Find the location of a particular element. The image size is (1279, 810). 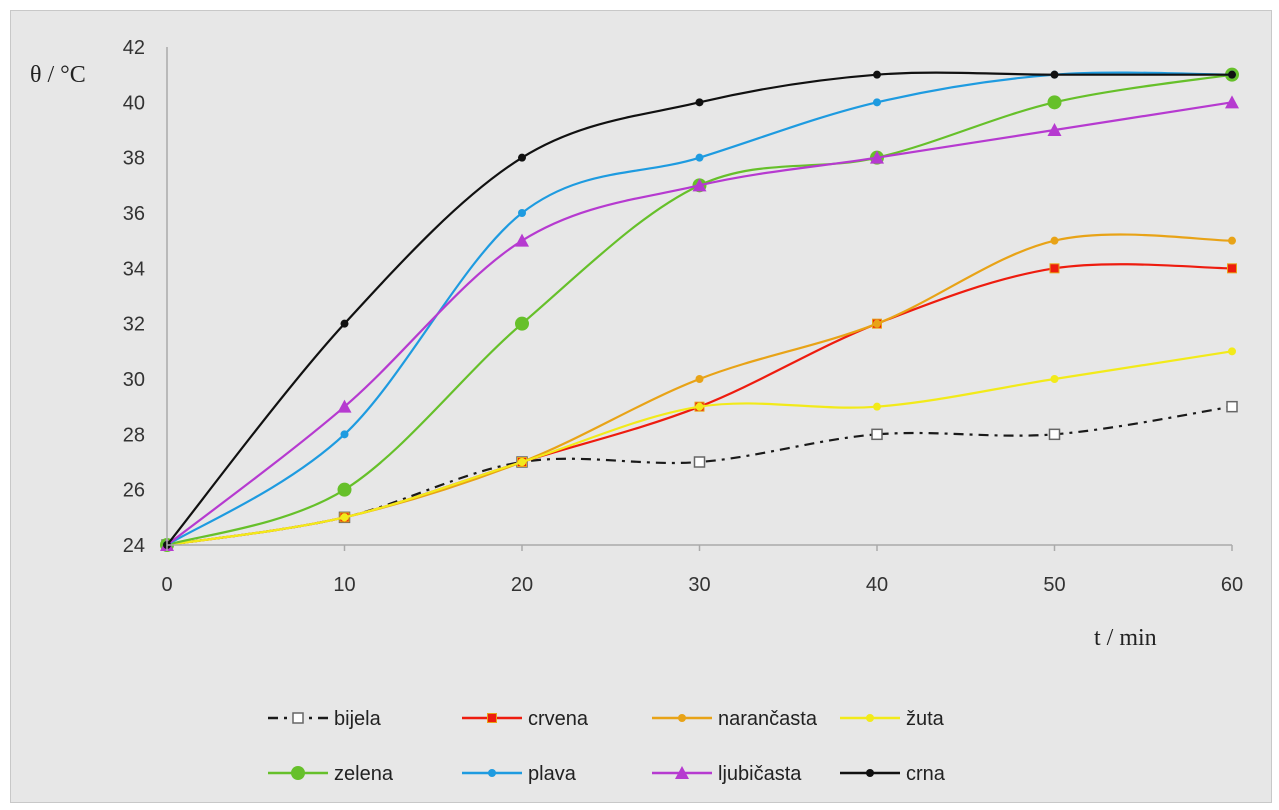

y-axis-title: θ / °C is located at coordinates (58, 75).